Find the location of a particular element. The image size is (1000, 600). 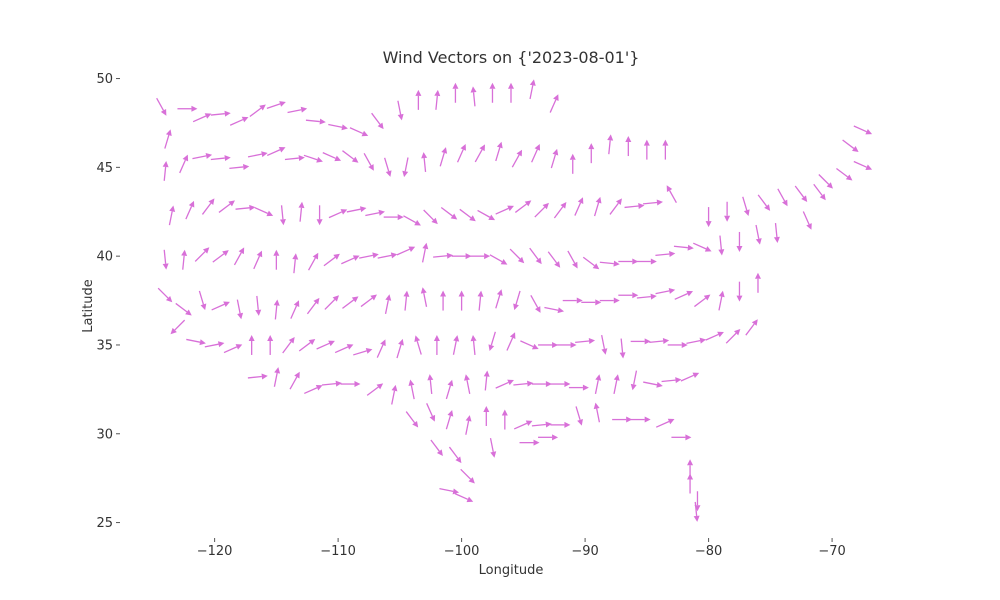

x-axis: −120 −110 −100 −90 −80 −70 is located at coordinates (521, 548).